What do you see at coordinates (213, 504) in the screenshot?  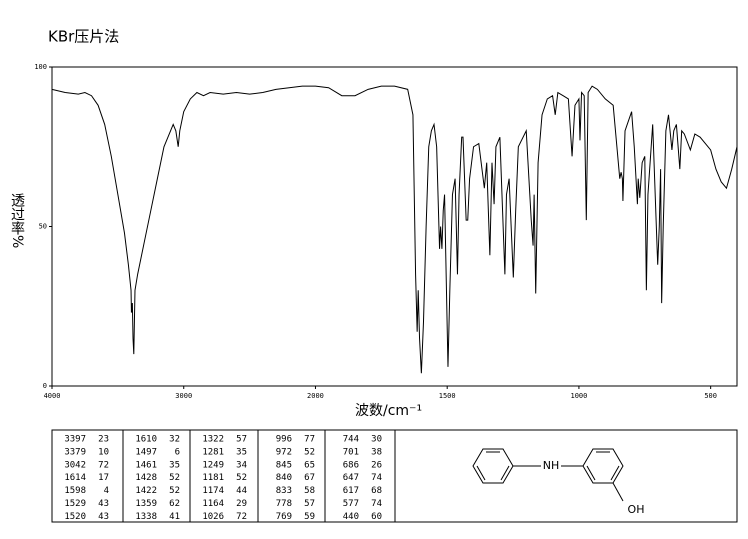 I see `peak-wavenumber: 1164` at bounding box center [213, 504].